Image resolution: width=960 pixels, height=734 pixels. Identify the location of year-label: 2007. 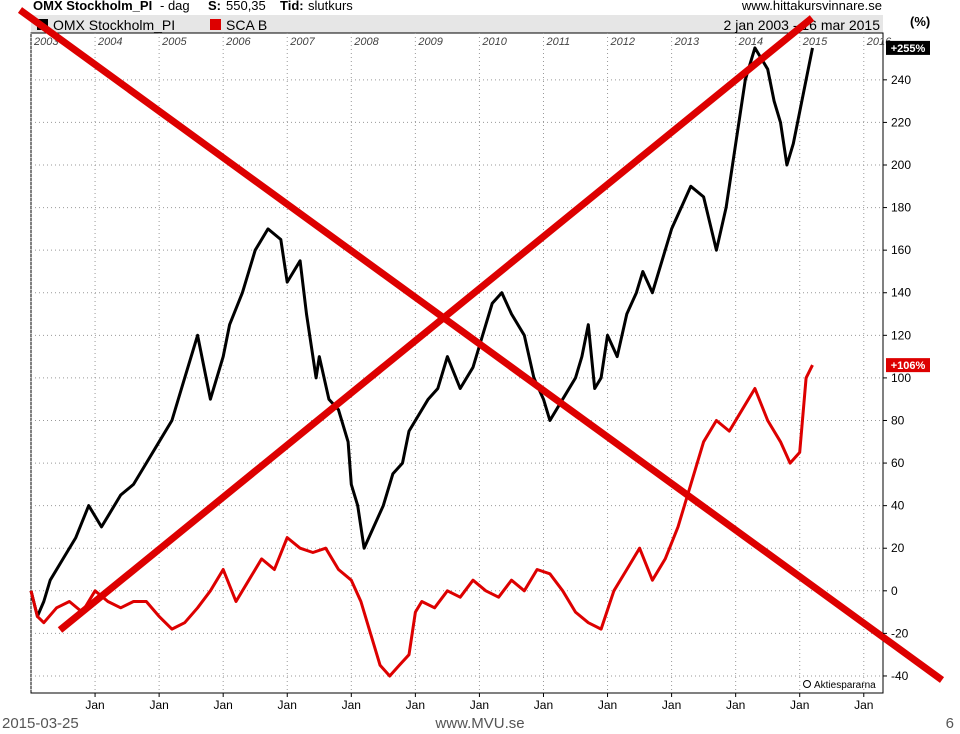
(302, 42).